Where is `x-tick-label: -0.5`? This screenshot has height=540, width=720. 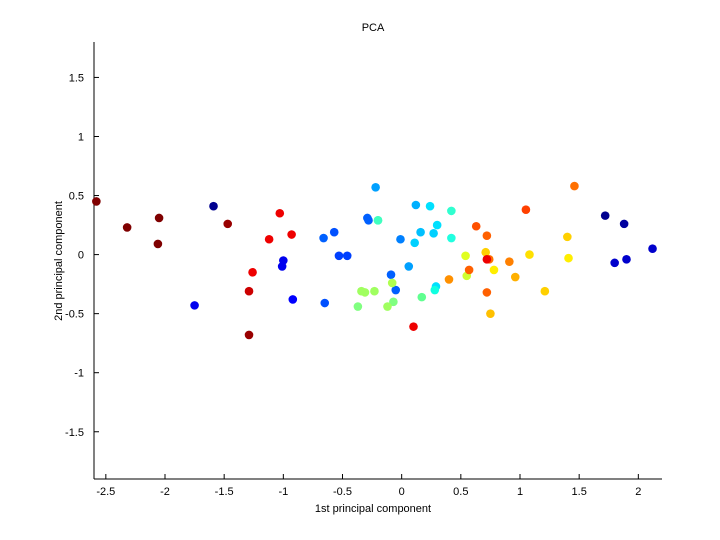 x-tick-label: -0.5 is located at coordinates (342, 492).